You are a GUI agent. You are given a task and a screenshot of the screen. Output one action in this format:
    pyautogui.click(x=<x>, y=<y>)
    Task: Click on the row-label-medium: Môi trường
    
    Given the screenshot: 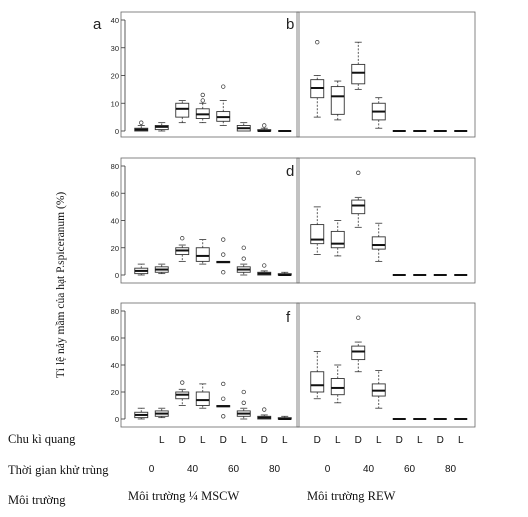 What is the action you would take?
    pyautogui.click(x=37, y=500)
    